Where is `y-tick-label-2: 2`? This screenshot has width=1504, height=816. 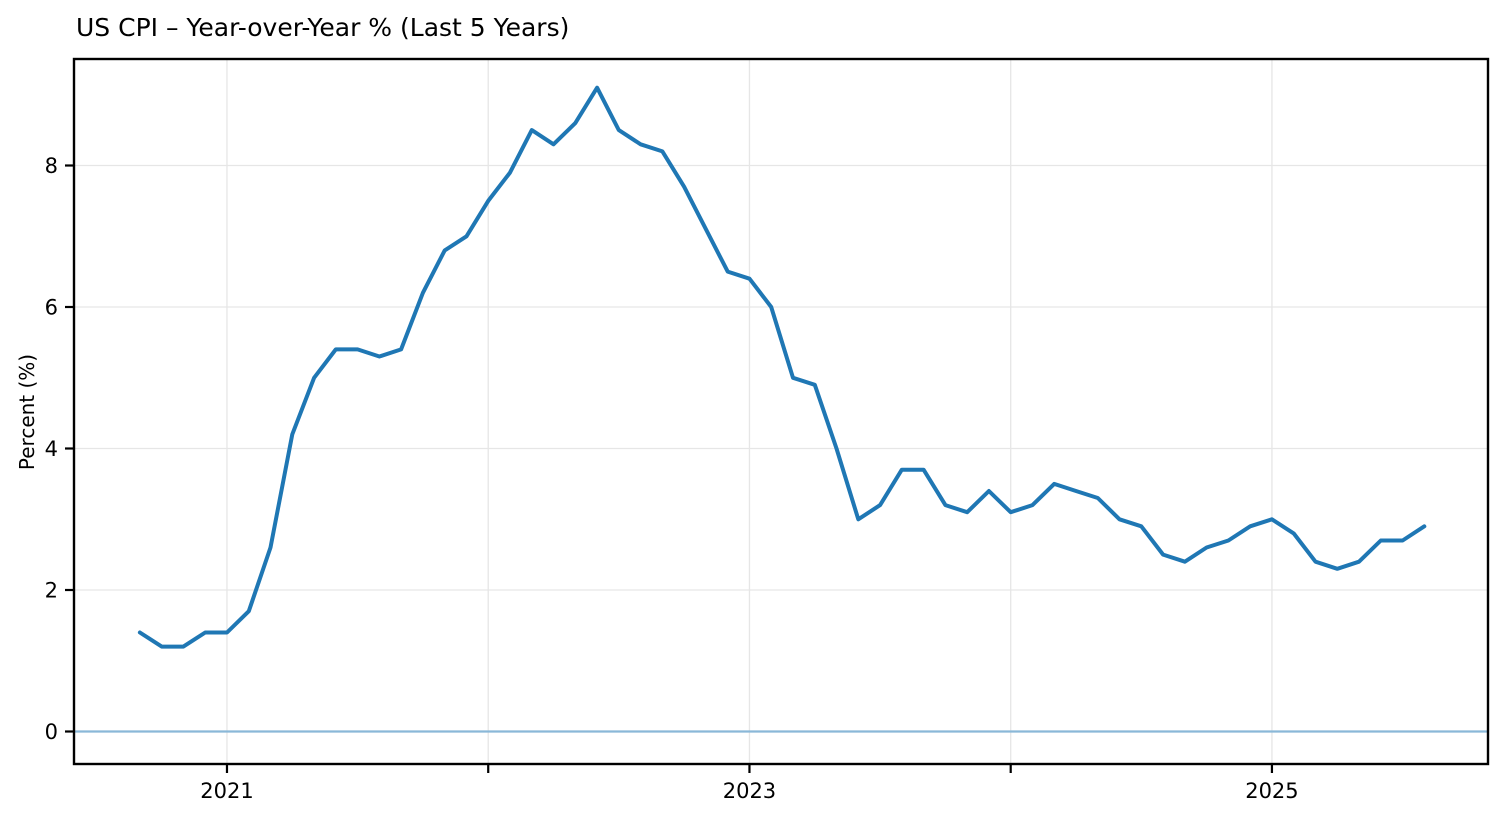
y-tick-label-2: 2 is located at coordinates (51, 591).